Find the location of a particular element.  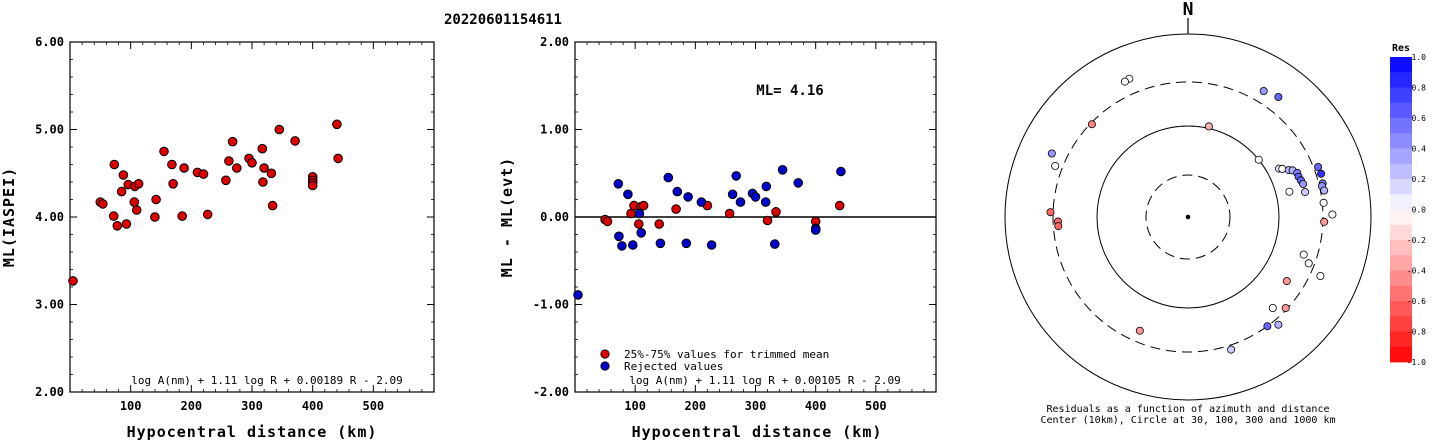

y-axis-label: ML(IASPEI) is located at coordinates (9, 217).